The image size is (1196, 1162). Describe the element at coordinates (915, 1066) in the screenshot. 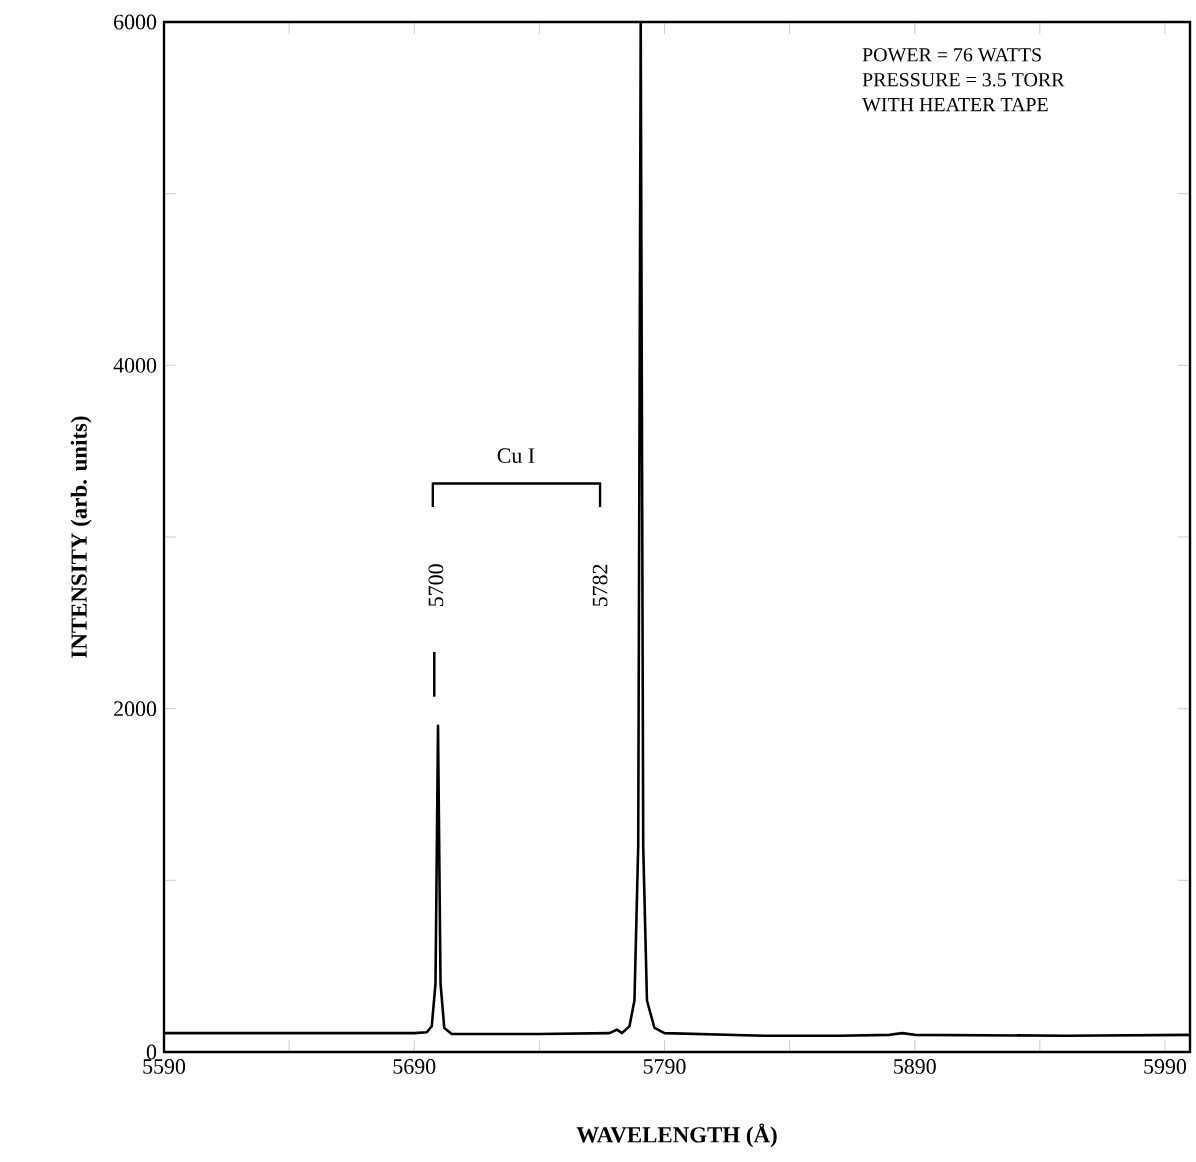

I see `x-tick-label: 5890` at that location.